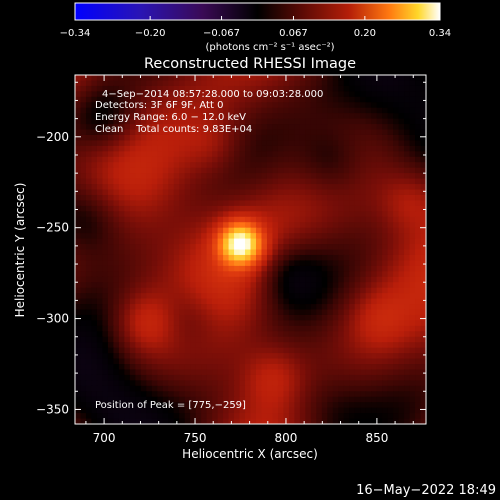  Describe the element at coordinates (52, 228) in the screenshot. I see `y-tick-label: −250` at that location.